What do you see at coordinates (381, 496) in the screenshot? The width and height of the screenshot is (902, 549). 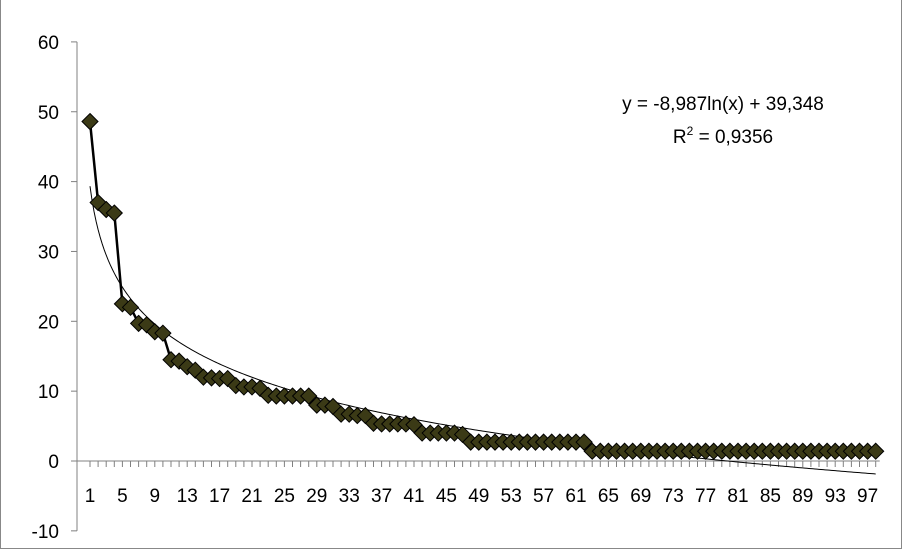 I see `x-tick-label: 37` at bounding box center [381, 496].